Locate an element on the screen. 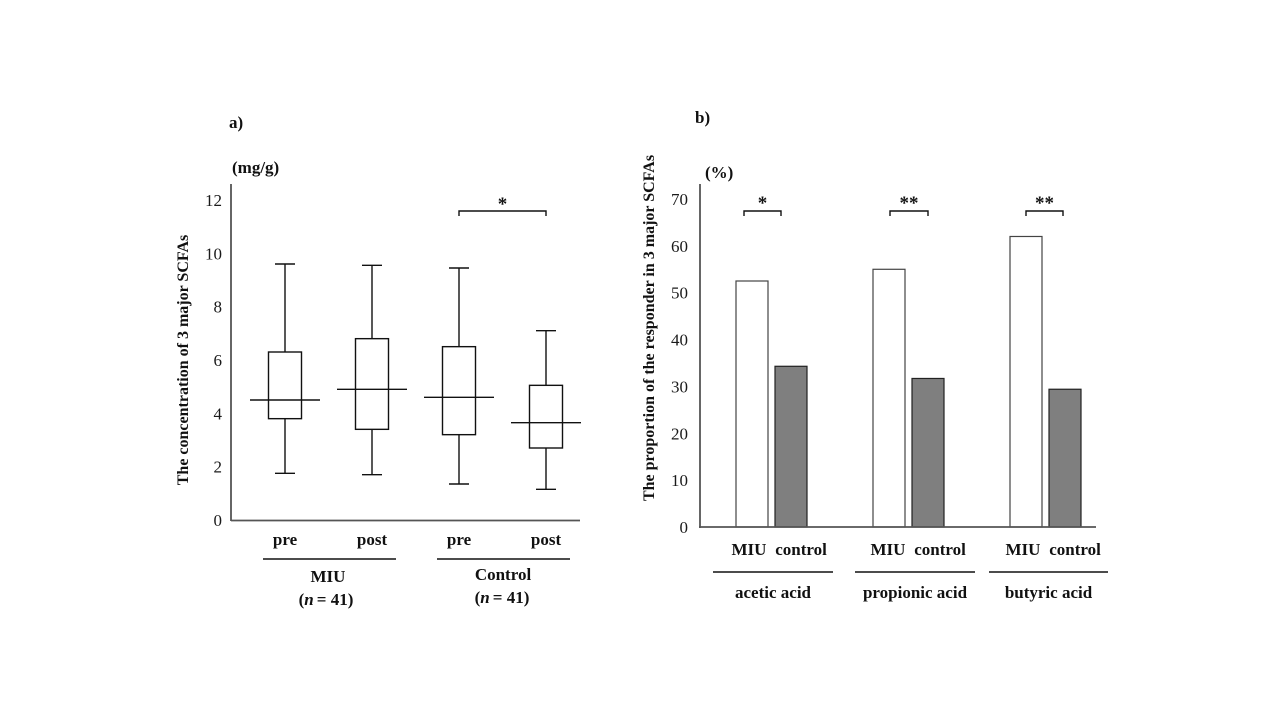  bar-control-acetic is located at coordinates (791, 446).